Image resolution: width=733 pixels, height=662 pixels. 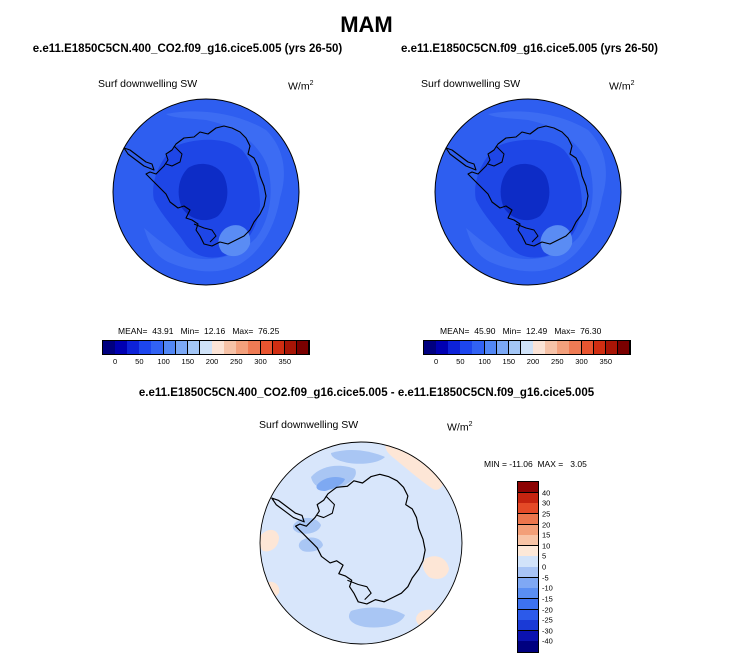 What do you see at coordinates (546, 524) in the screenshot?
I see `colorbar-tick-label: 20` at bounding box center [546, 524].